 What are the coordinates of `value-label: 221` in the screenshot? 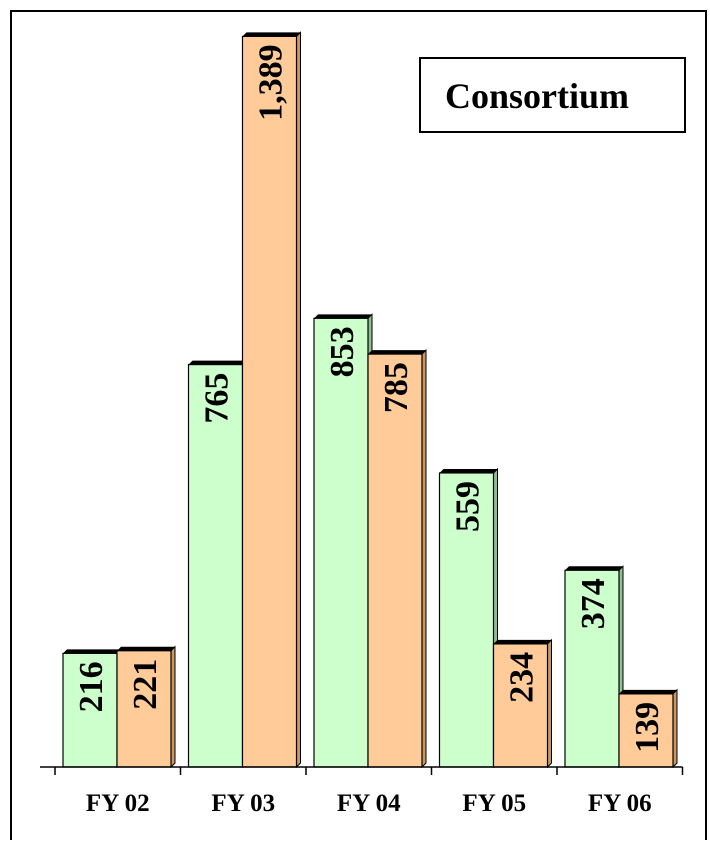 It's located at (145, 684).